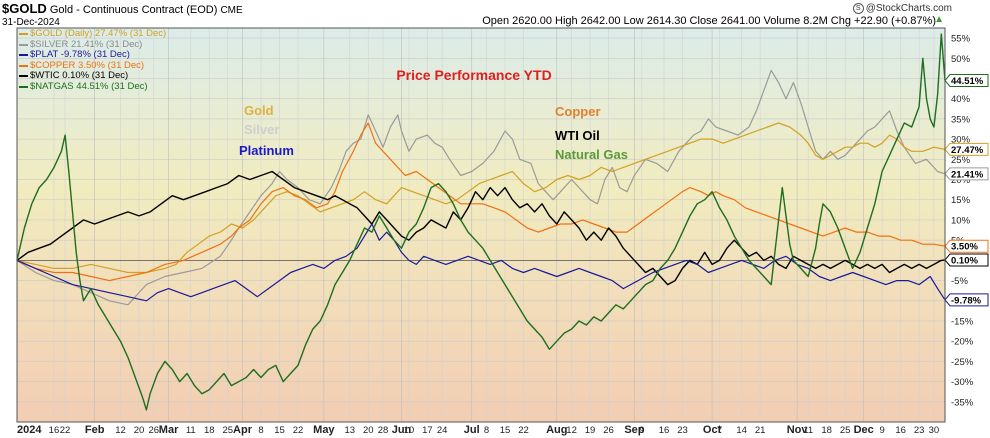 This screenshot has height=438, width=990. I want to click on x-tick-label: Apr, so click(243, 430).